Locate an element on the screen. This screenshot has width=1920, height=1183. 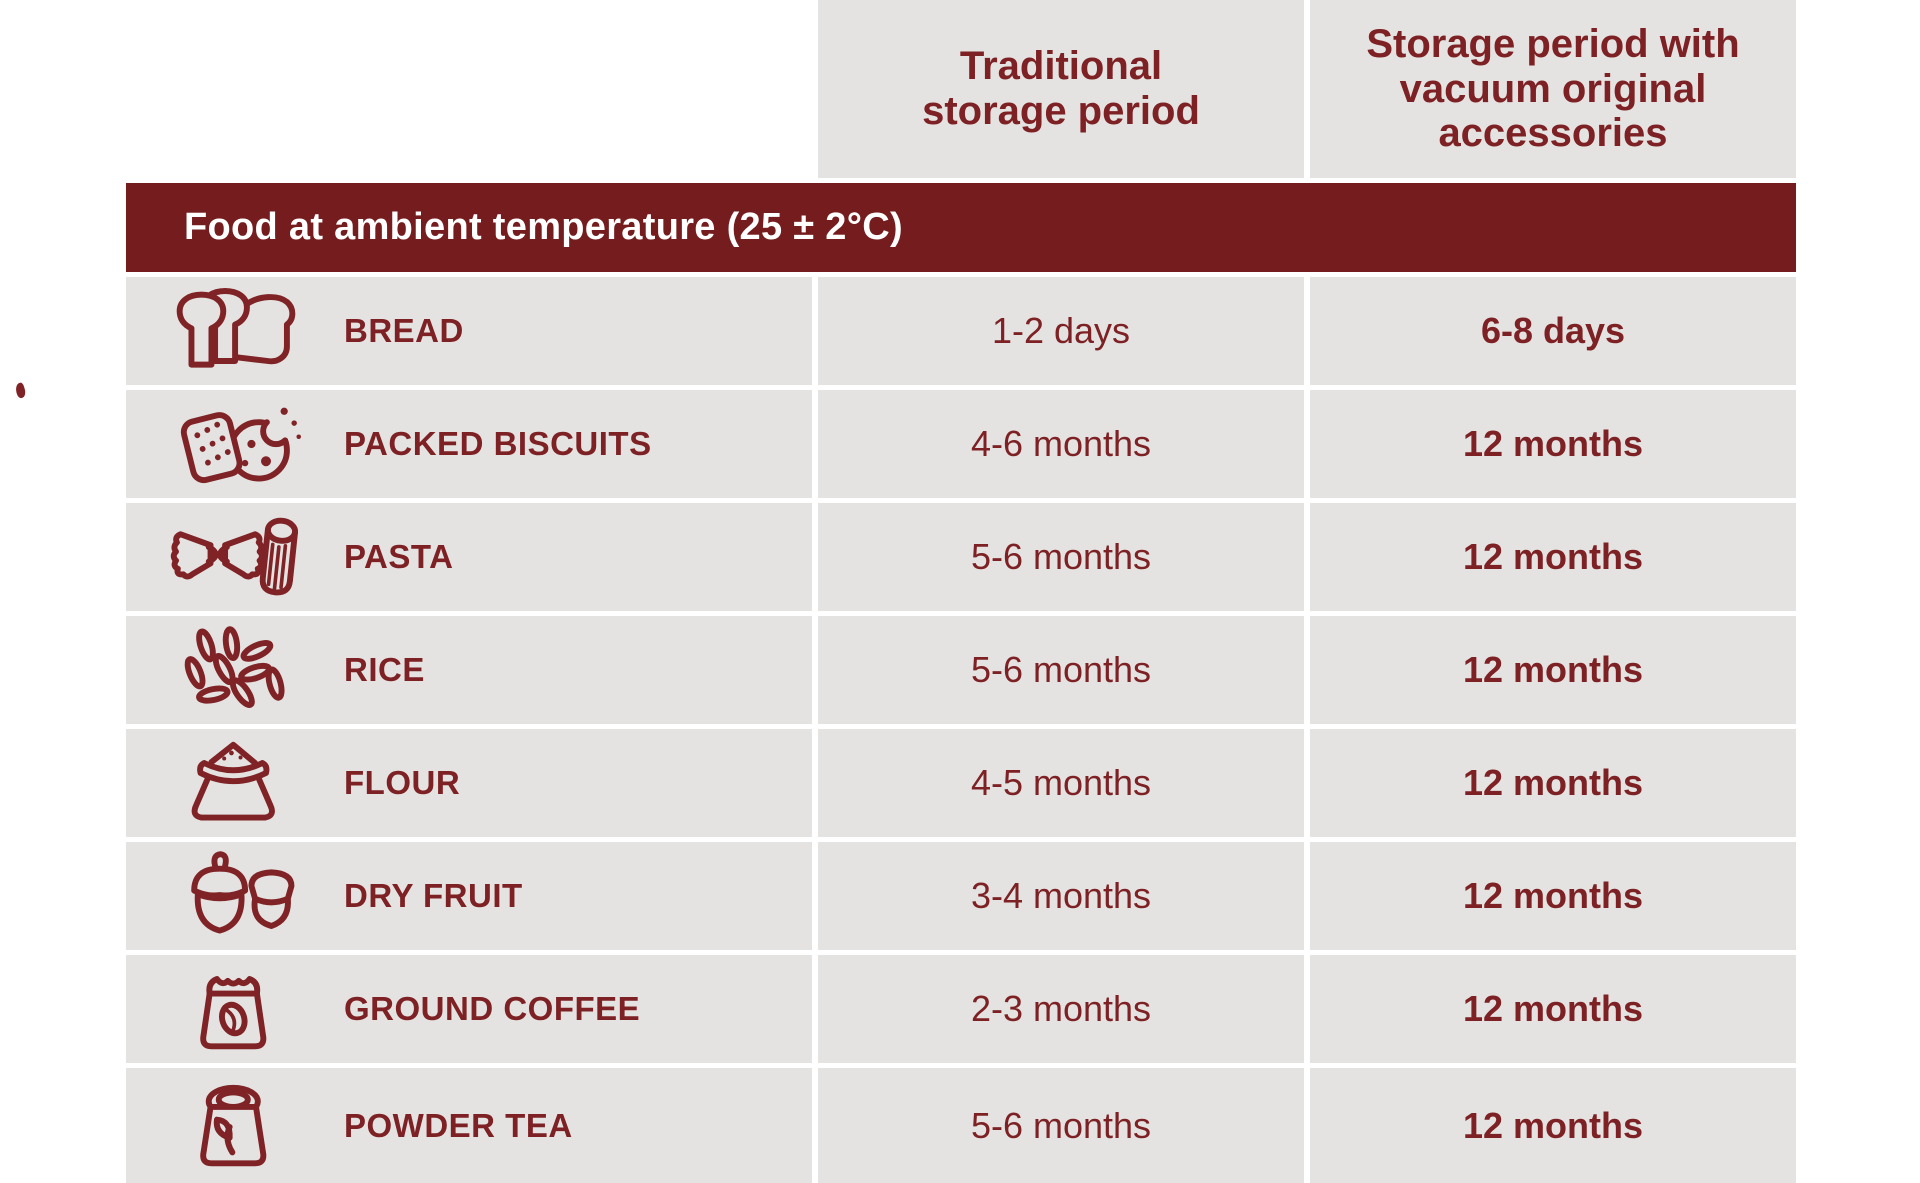
food-cell: PASTA is located at coordinates (469, 557).